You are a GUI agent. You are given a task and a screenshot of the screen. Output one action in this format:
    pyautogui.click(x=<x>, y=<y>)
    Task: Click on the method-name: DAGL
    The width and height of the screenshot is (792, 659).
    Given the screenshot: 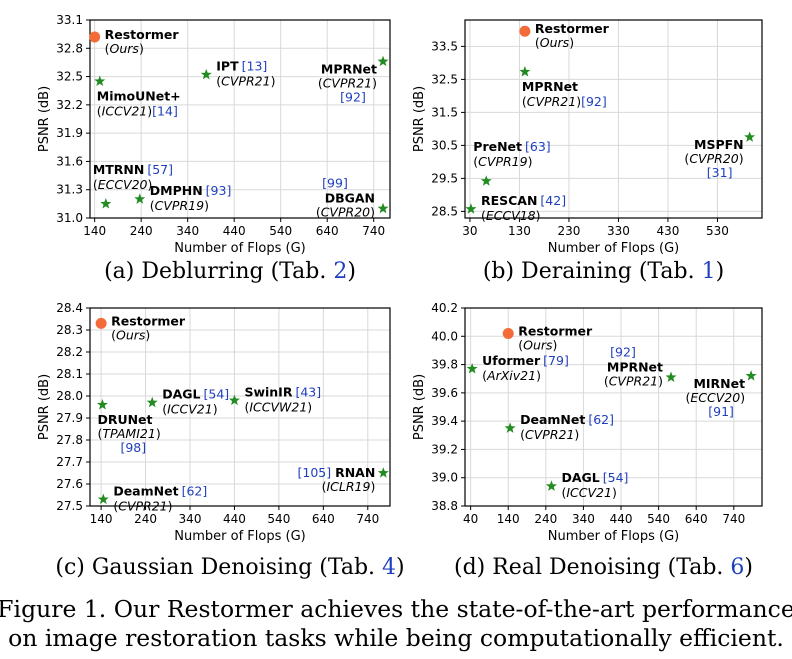 What is the action you would take?
    pyautogui.click(x=181, y=394)
    